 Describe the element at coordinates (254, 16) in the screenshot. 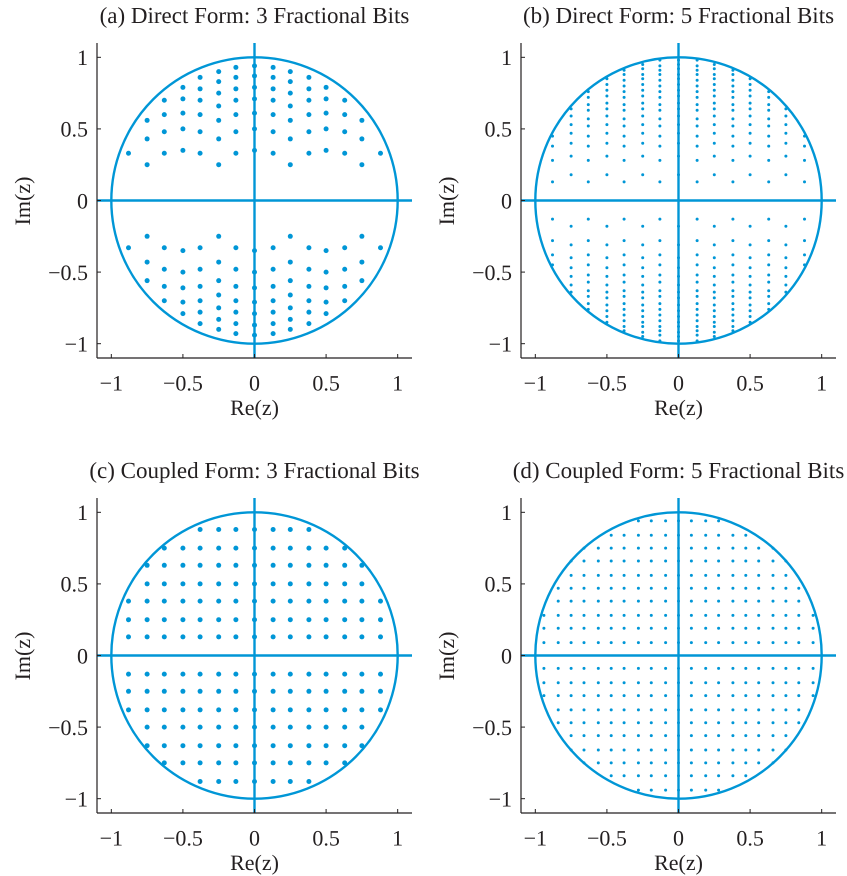

I see `chart-title: (a) Direct Form: 3 Fractional Bits` at that location.